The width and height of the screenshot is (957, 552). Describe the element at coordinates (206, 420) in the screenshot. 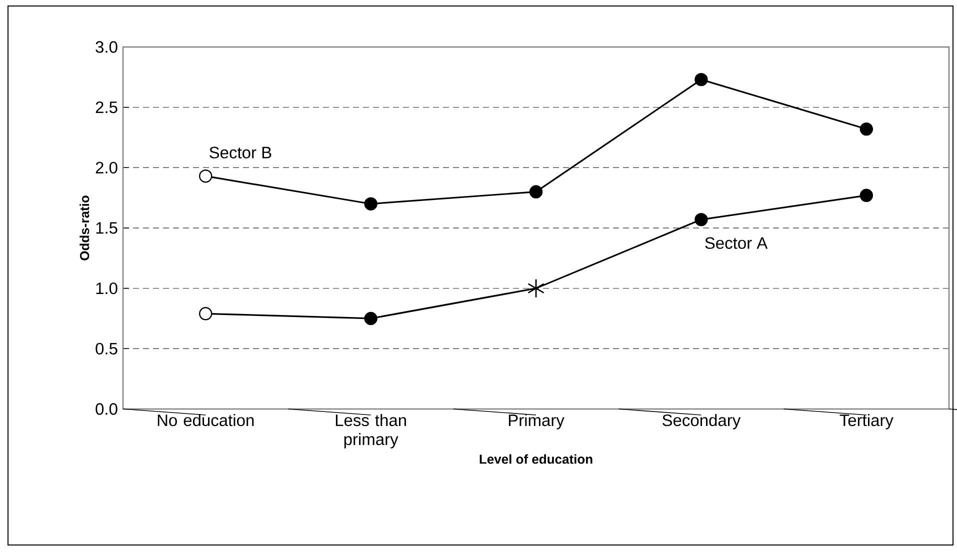

I see `x-tick-label: No education` at that location.